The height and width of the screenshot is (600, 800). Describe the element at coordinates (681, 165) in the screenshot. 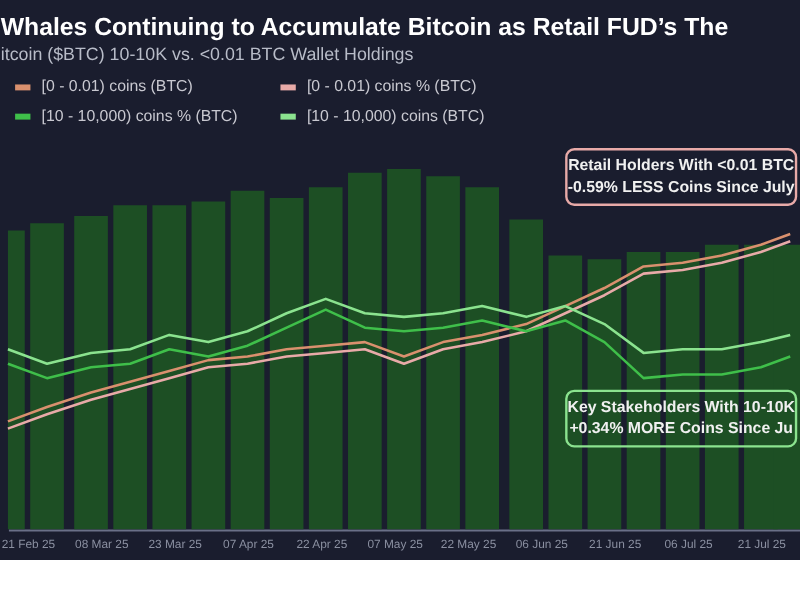

I see `annotation: Retail Holders With <0.01 BTC` at that location.